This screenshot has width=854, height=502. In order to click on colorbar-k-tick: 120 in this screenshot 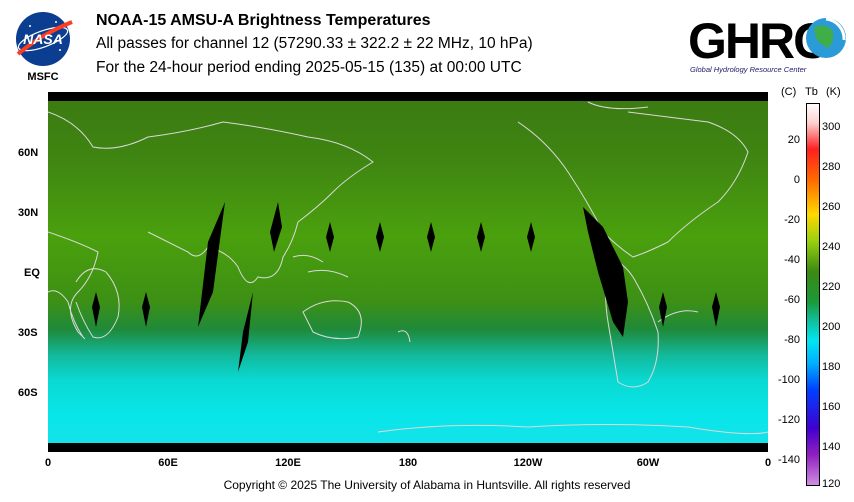, I will do `click(831, 484)`.